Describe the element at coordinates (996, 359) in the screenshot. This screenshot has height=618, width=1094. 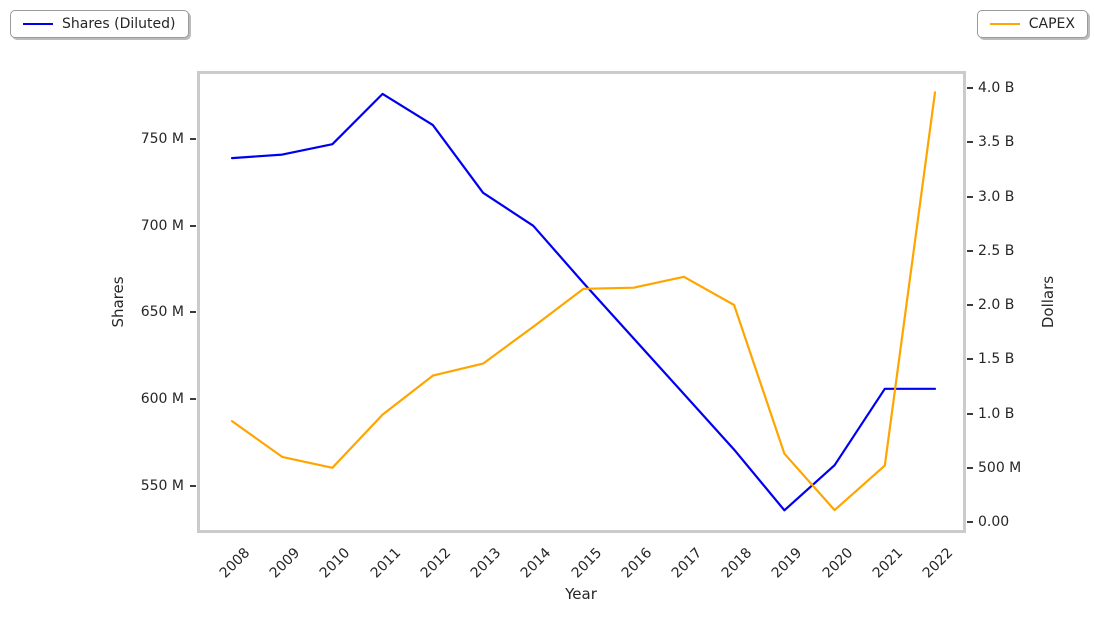
I see `y-tick-label-right: 1.5 B` at that location.